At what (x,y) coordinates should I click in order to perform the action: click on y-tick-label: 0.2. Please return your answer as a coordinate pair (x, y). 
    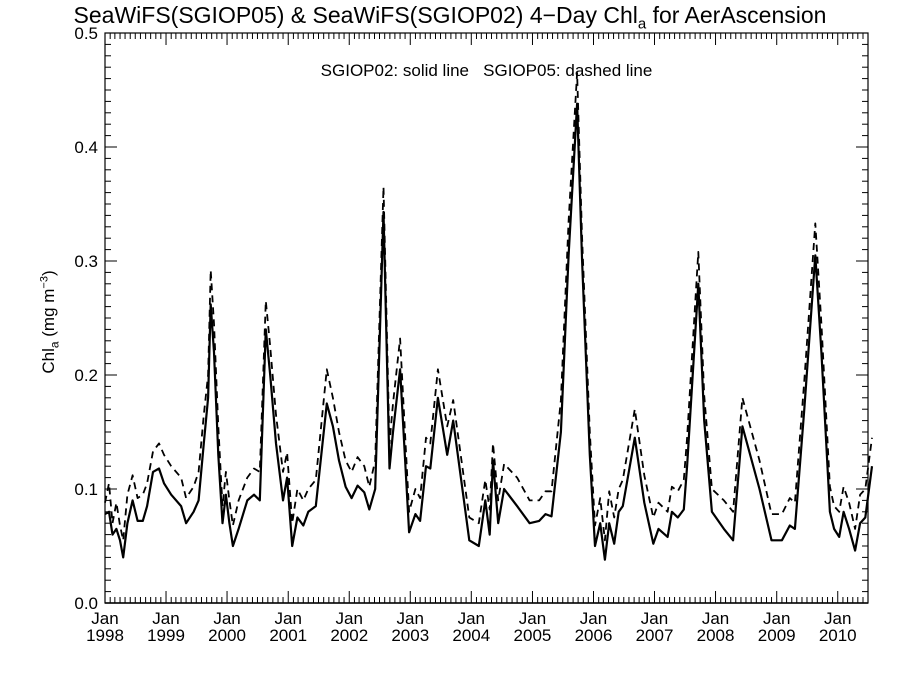
    Looking at the image, I should click on (86, 375).